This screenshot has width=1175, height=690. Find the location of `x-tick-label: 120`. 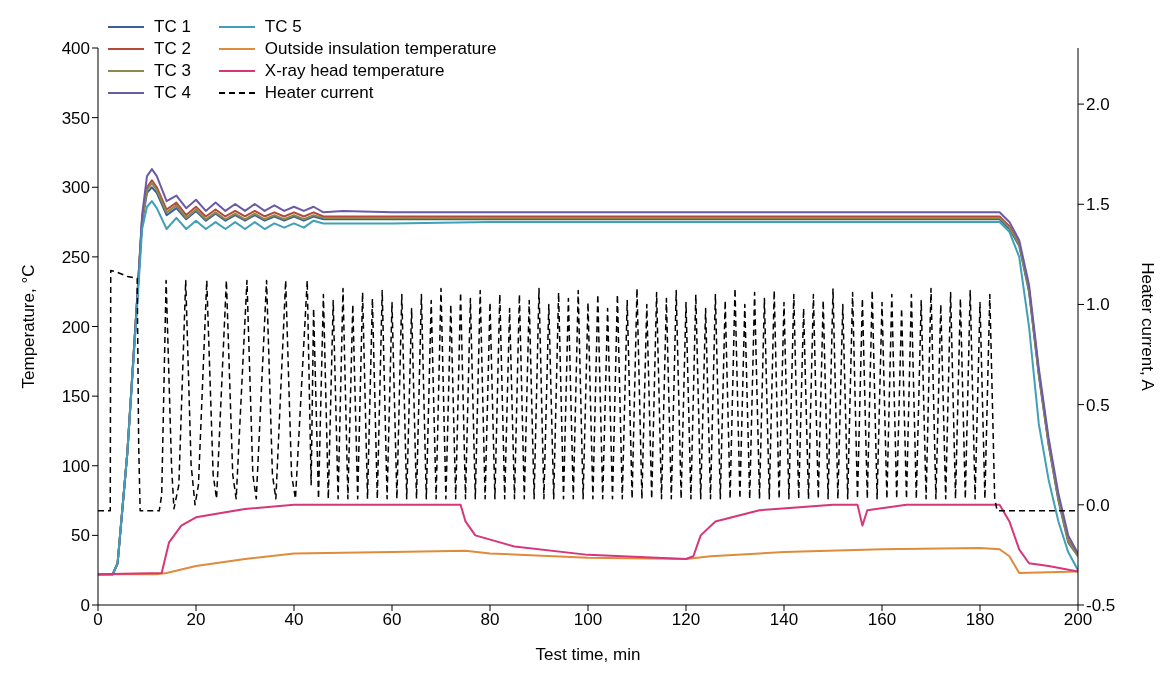

x-tick-label: 120 is located at coordinates (686, 620).